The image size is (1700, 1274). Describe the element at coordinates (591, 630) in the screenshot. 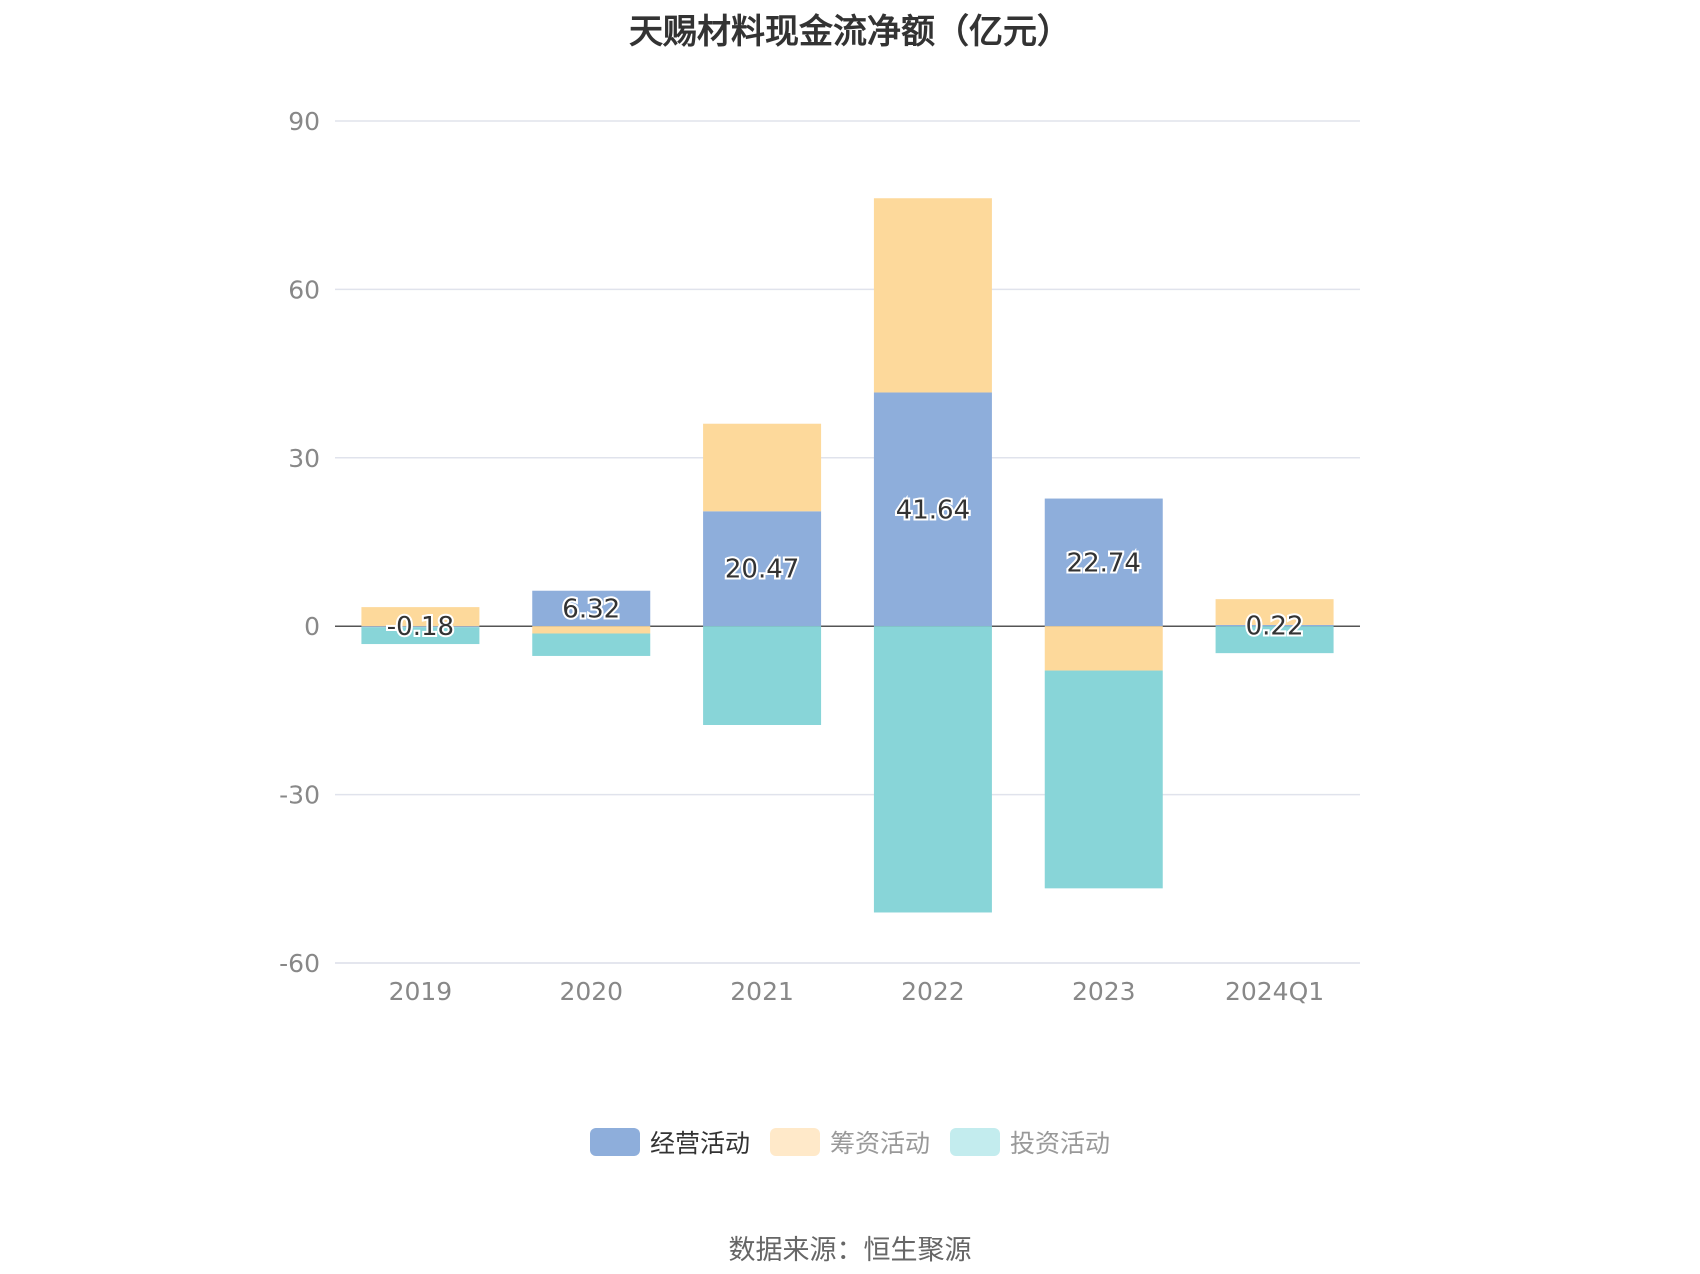

I see `bar-筹资活动-2020` at that location.